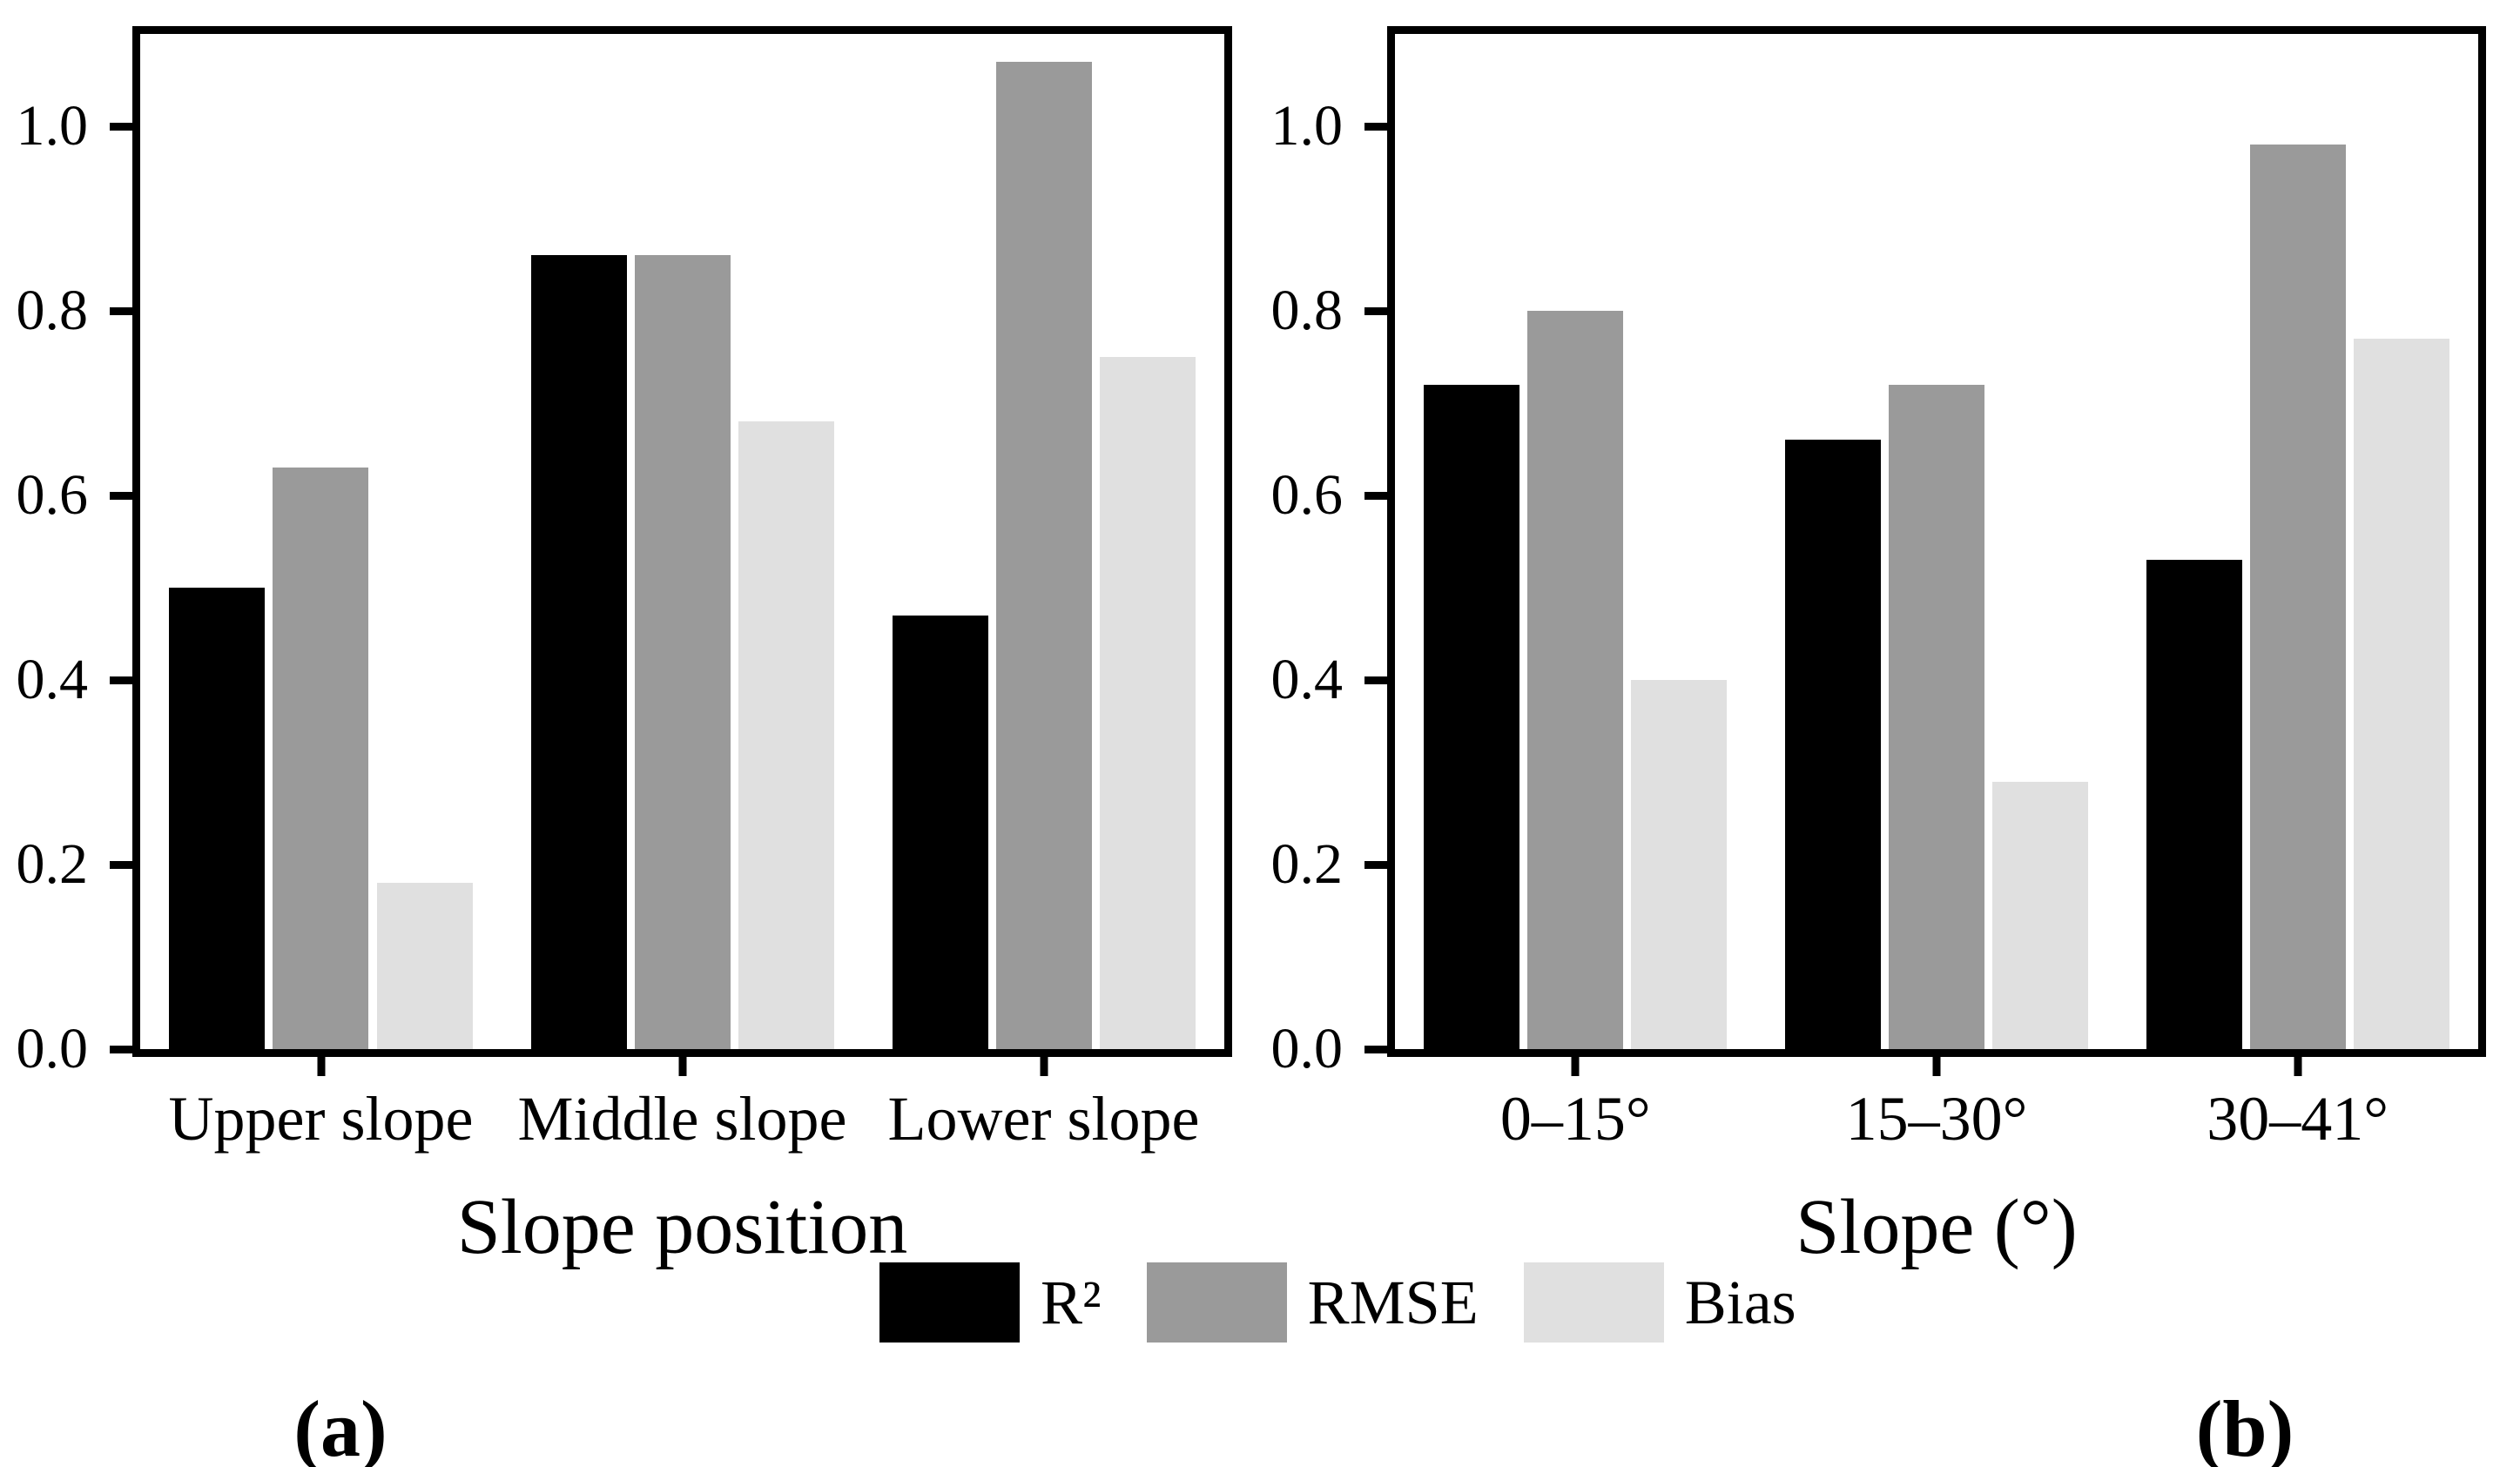 This screenshot has width=2520, height=1467. I want to click on bar-bias-b-group1, so click(1679, 864).